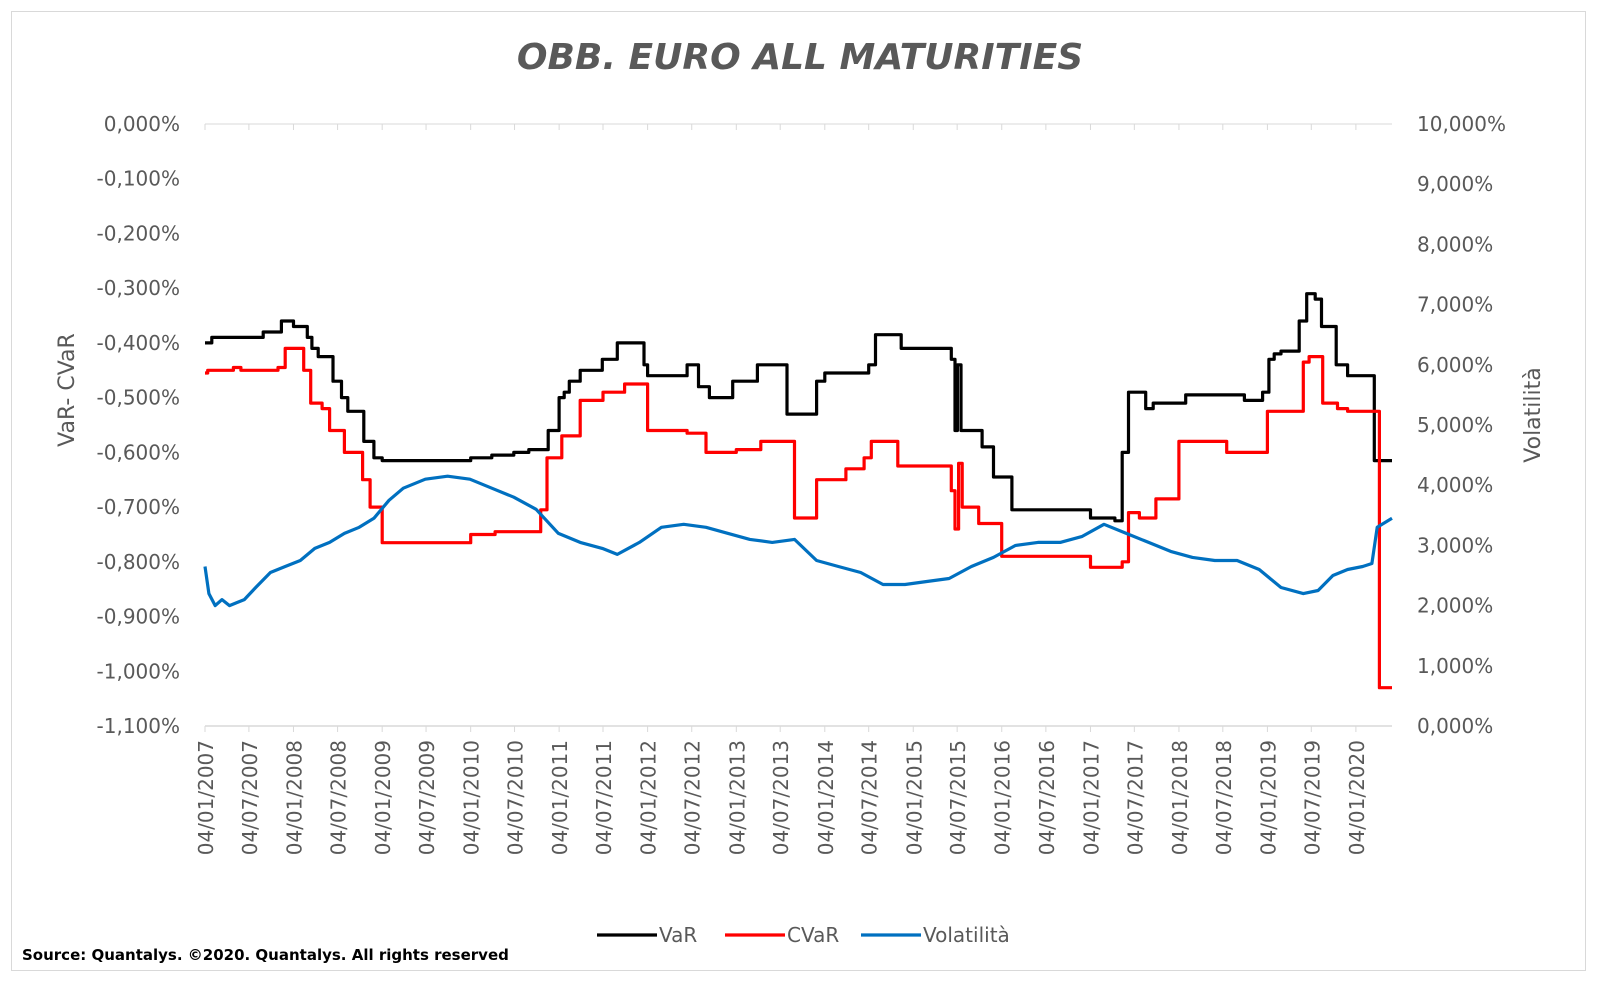  I want to click on x-tick-label: 04/07/2007, so click(250, 797).